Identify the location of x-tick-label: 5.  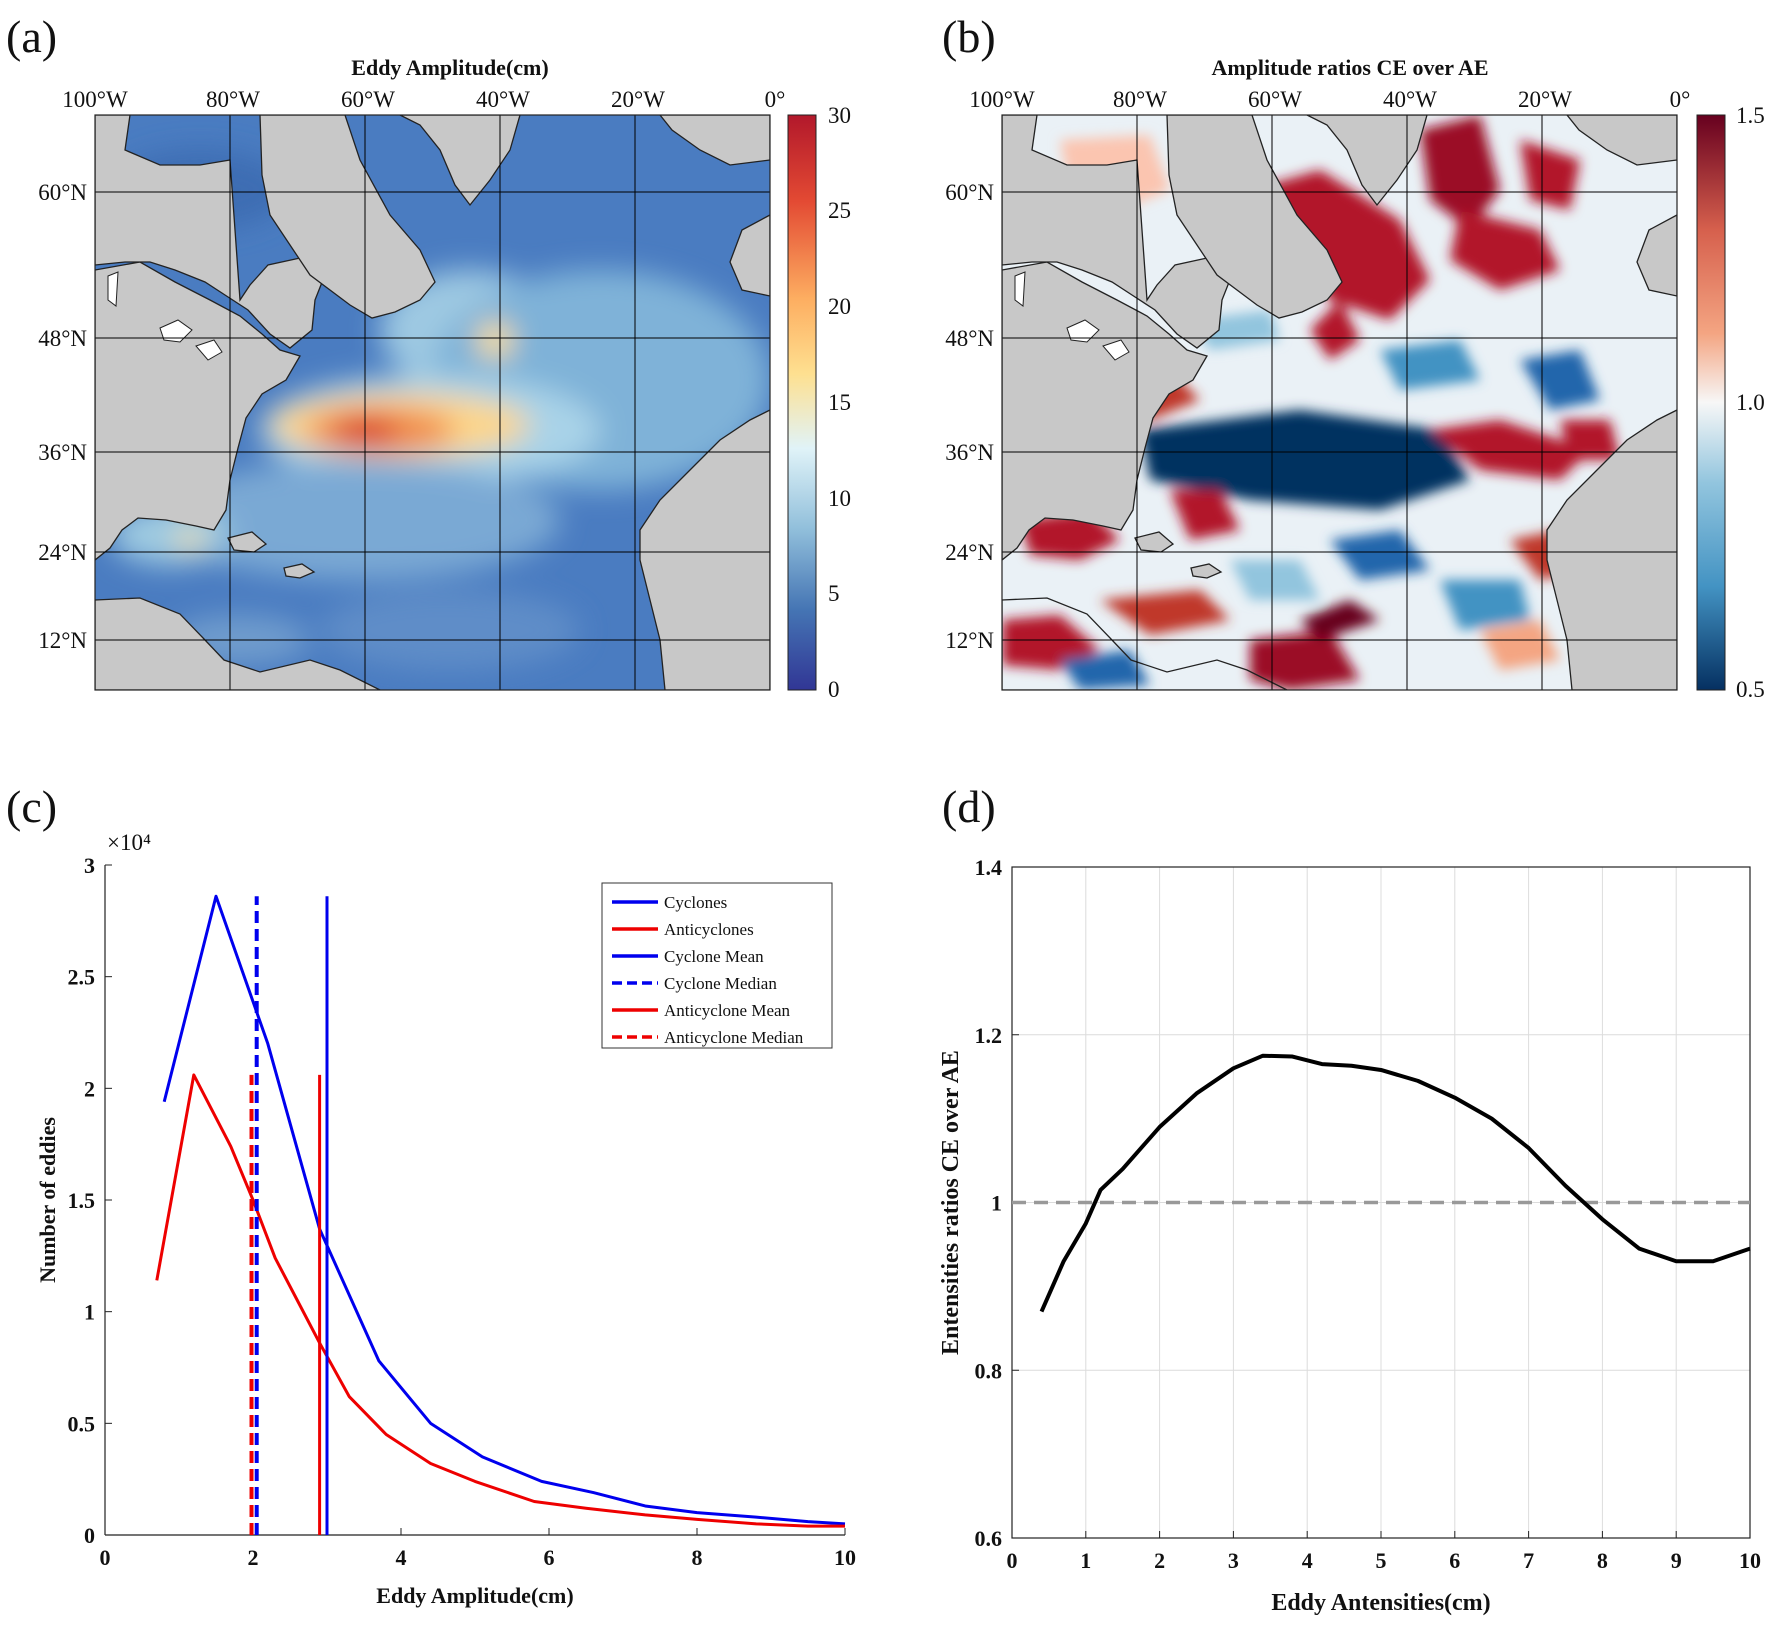
(1381, 1560).